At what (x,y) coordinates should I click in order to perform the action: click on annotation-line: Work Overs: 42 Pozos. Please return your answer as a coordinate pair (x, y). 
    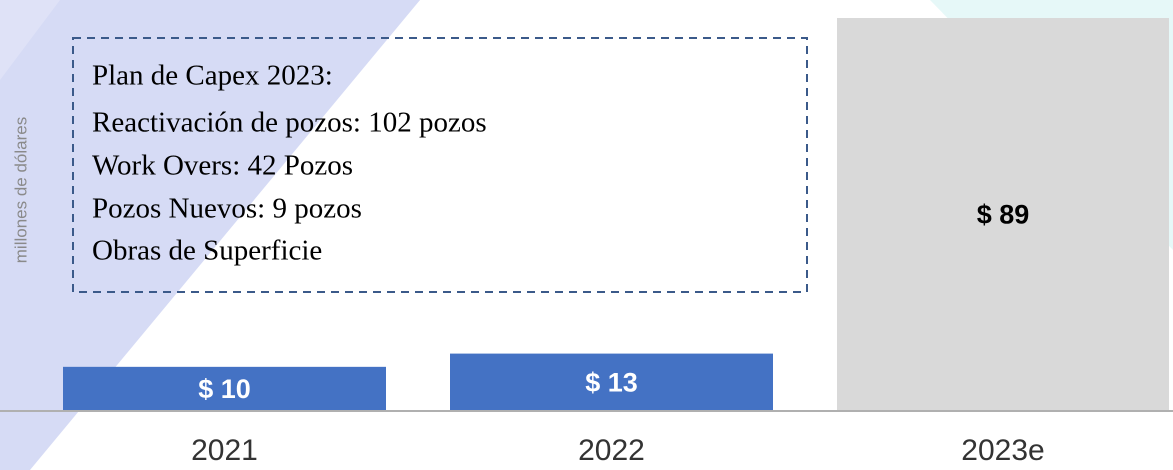
    Looking at the image, I should click on (222, 166).